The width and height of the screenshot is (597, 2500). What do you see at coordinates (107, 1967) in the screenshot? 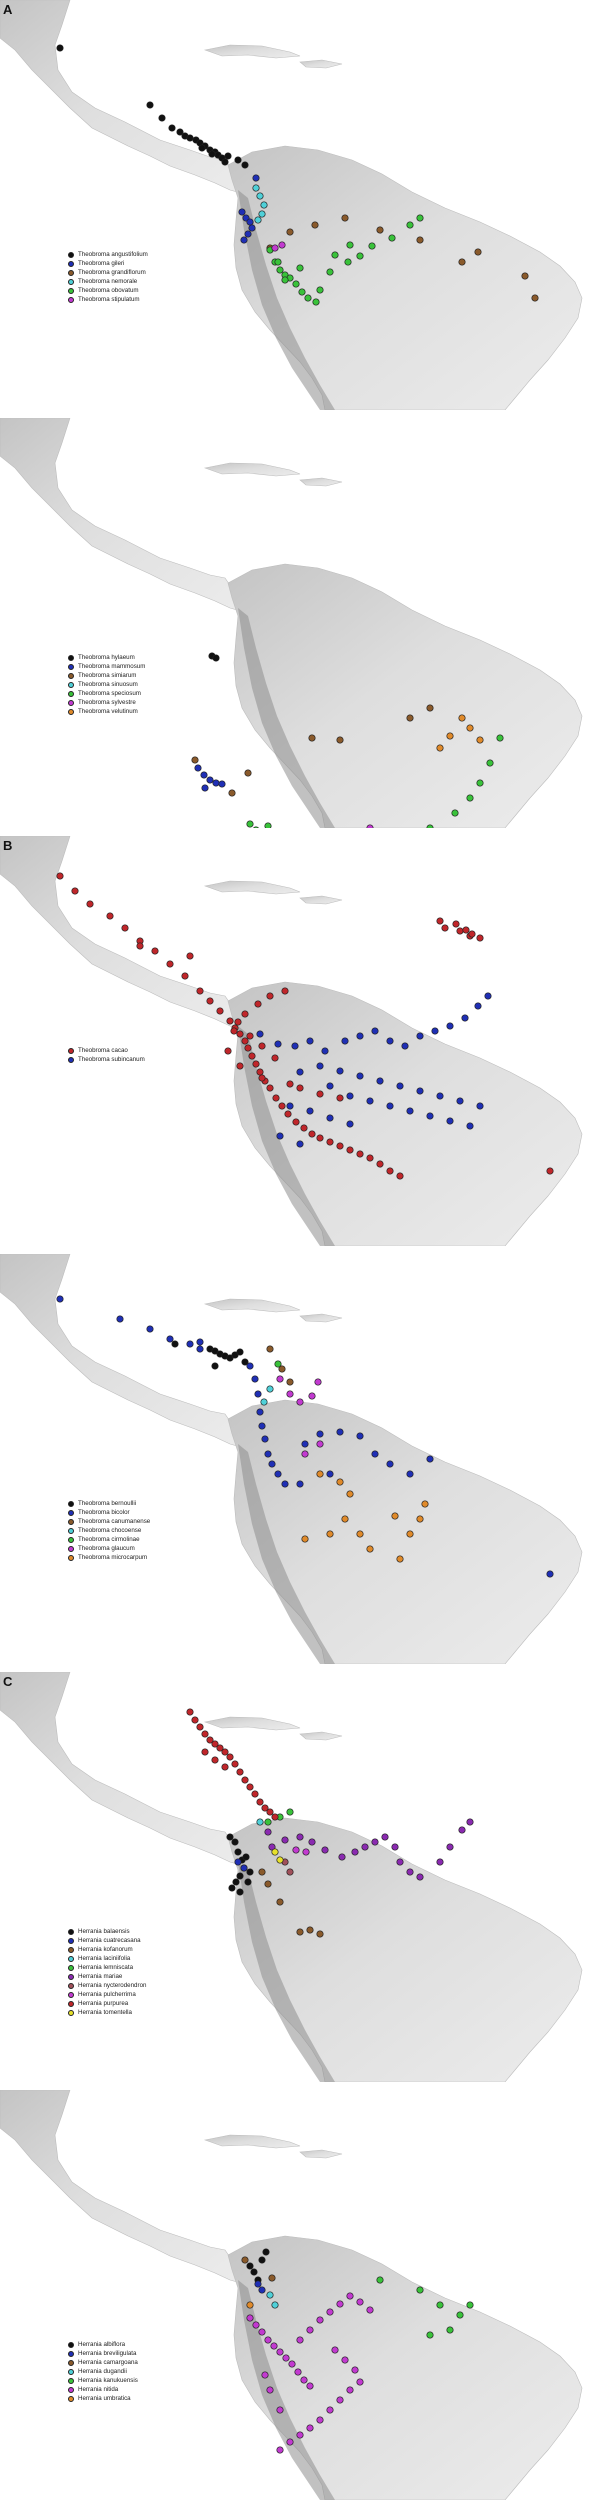
I see `legend-item: Herrania lemniscata` at bounding box center [107, 1967].